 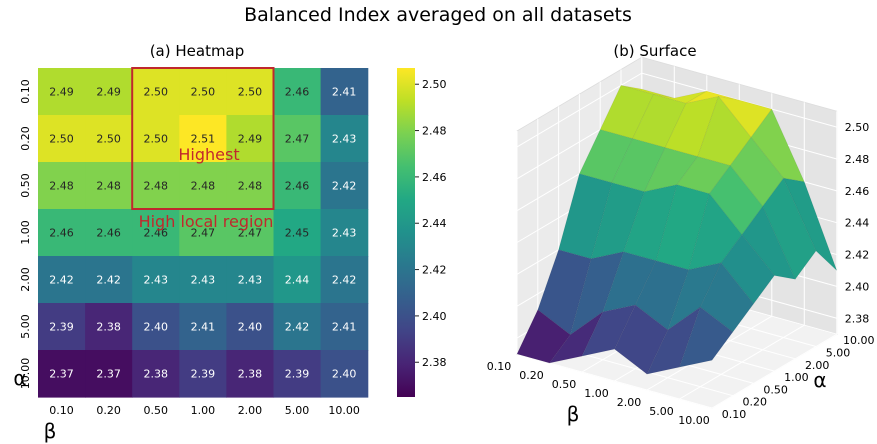 I want to click on surface-z-tick-label: 2.38, so click(x=857, y=318).